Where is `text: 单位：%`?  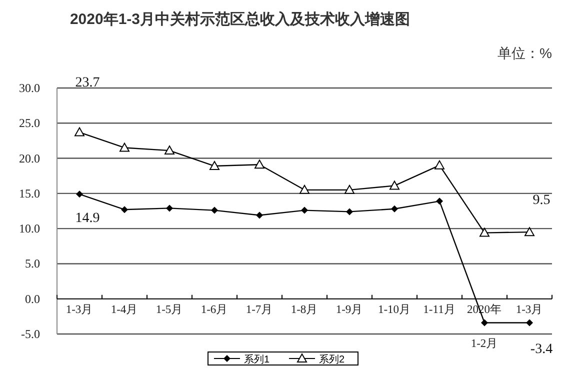 text: 单位：% is located at coordinates (525, 53).